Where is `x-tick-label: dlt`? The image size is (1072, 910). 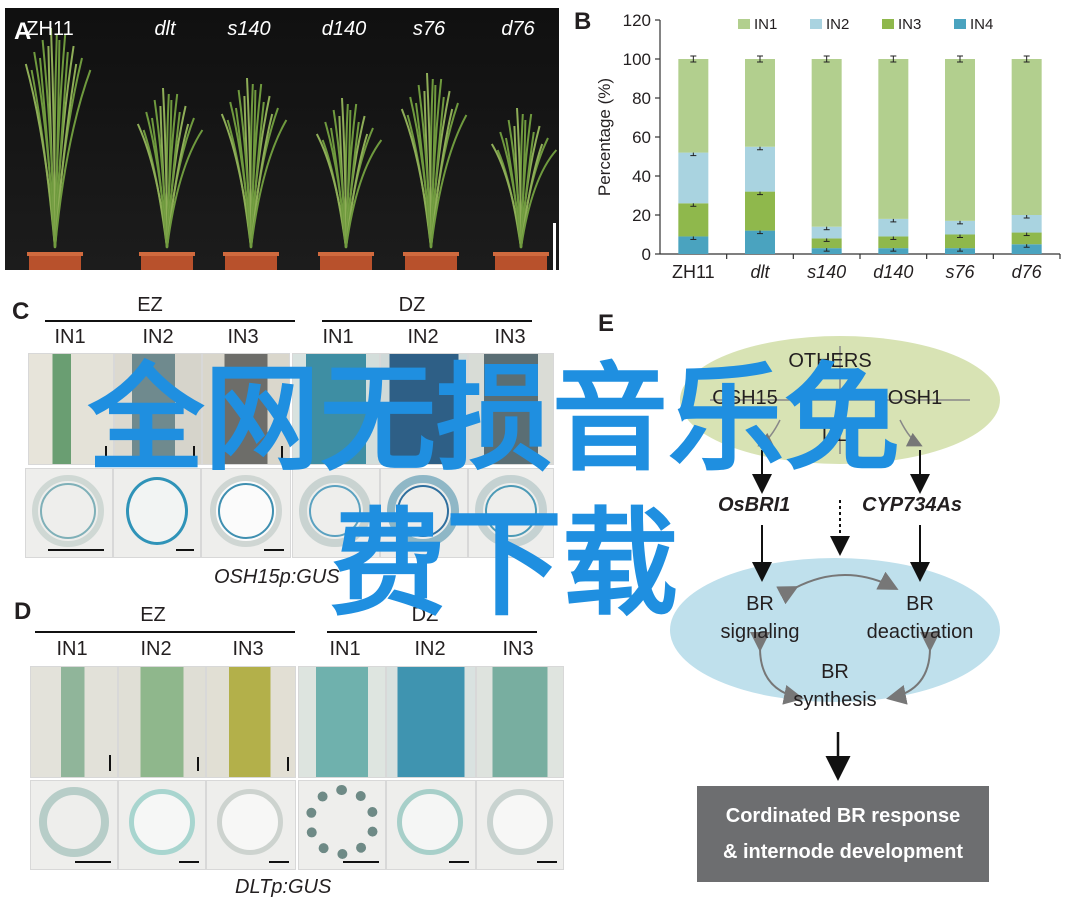
x-tick-label: dlt is located at coordinates (760, 272).